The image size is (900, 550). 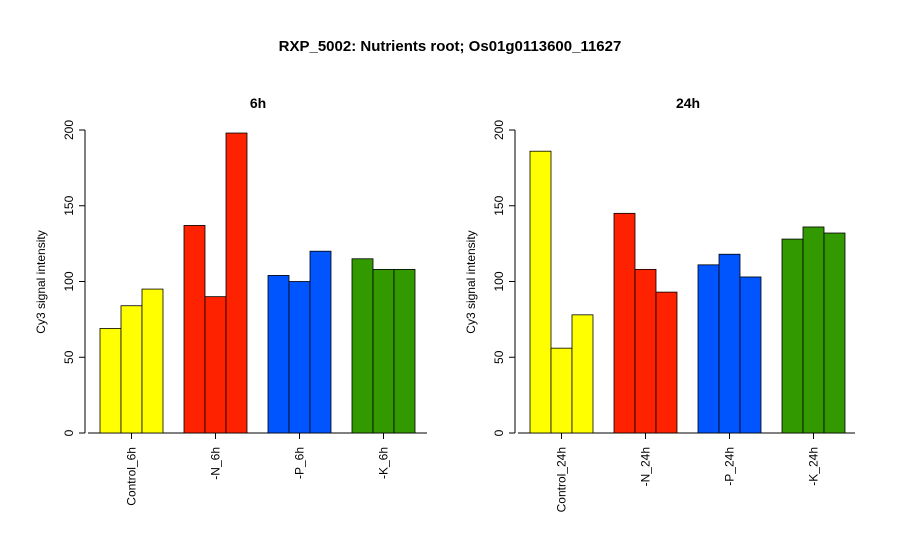 I want to click on x-tick-label: Control_6h, so click(x=132, y=476).